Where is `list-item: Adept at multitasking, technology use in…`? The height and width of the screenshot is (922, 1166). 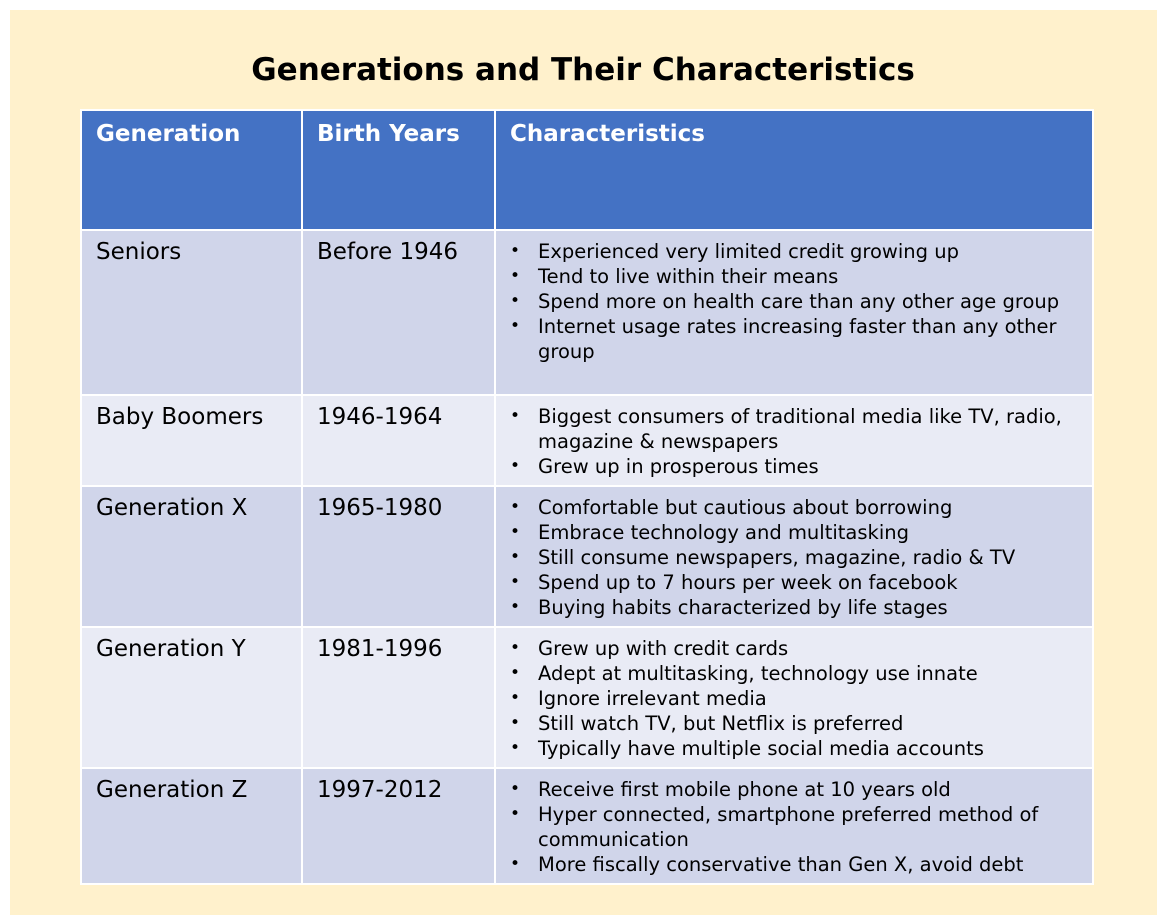
list-item: Adept at multitasking, technology use in… is located at coordinates (795, 673).